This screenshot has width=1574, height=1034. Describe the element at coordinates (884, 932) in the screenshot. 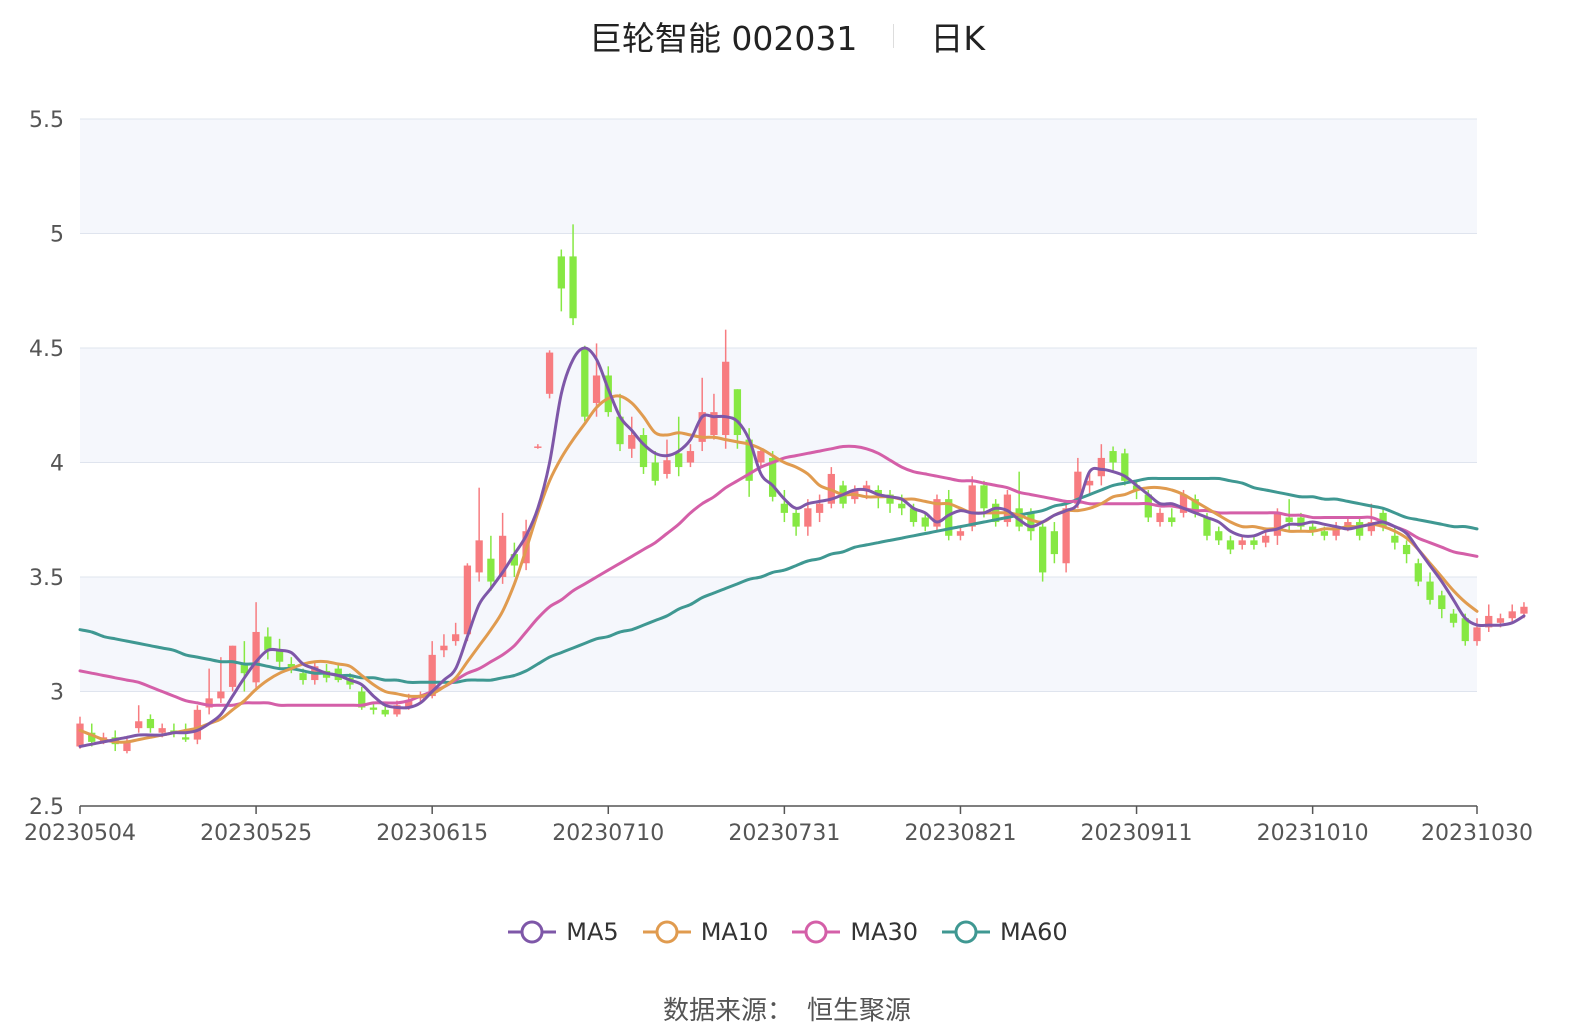

I see `legend-label-ma30: MA30` at that location.